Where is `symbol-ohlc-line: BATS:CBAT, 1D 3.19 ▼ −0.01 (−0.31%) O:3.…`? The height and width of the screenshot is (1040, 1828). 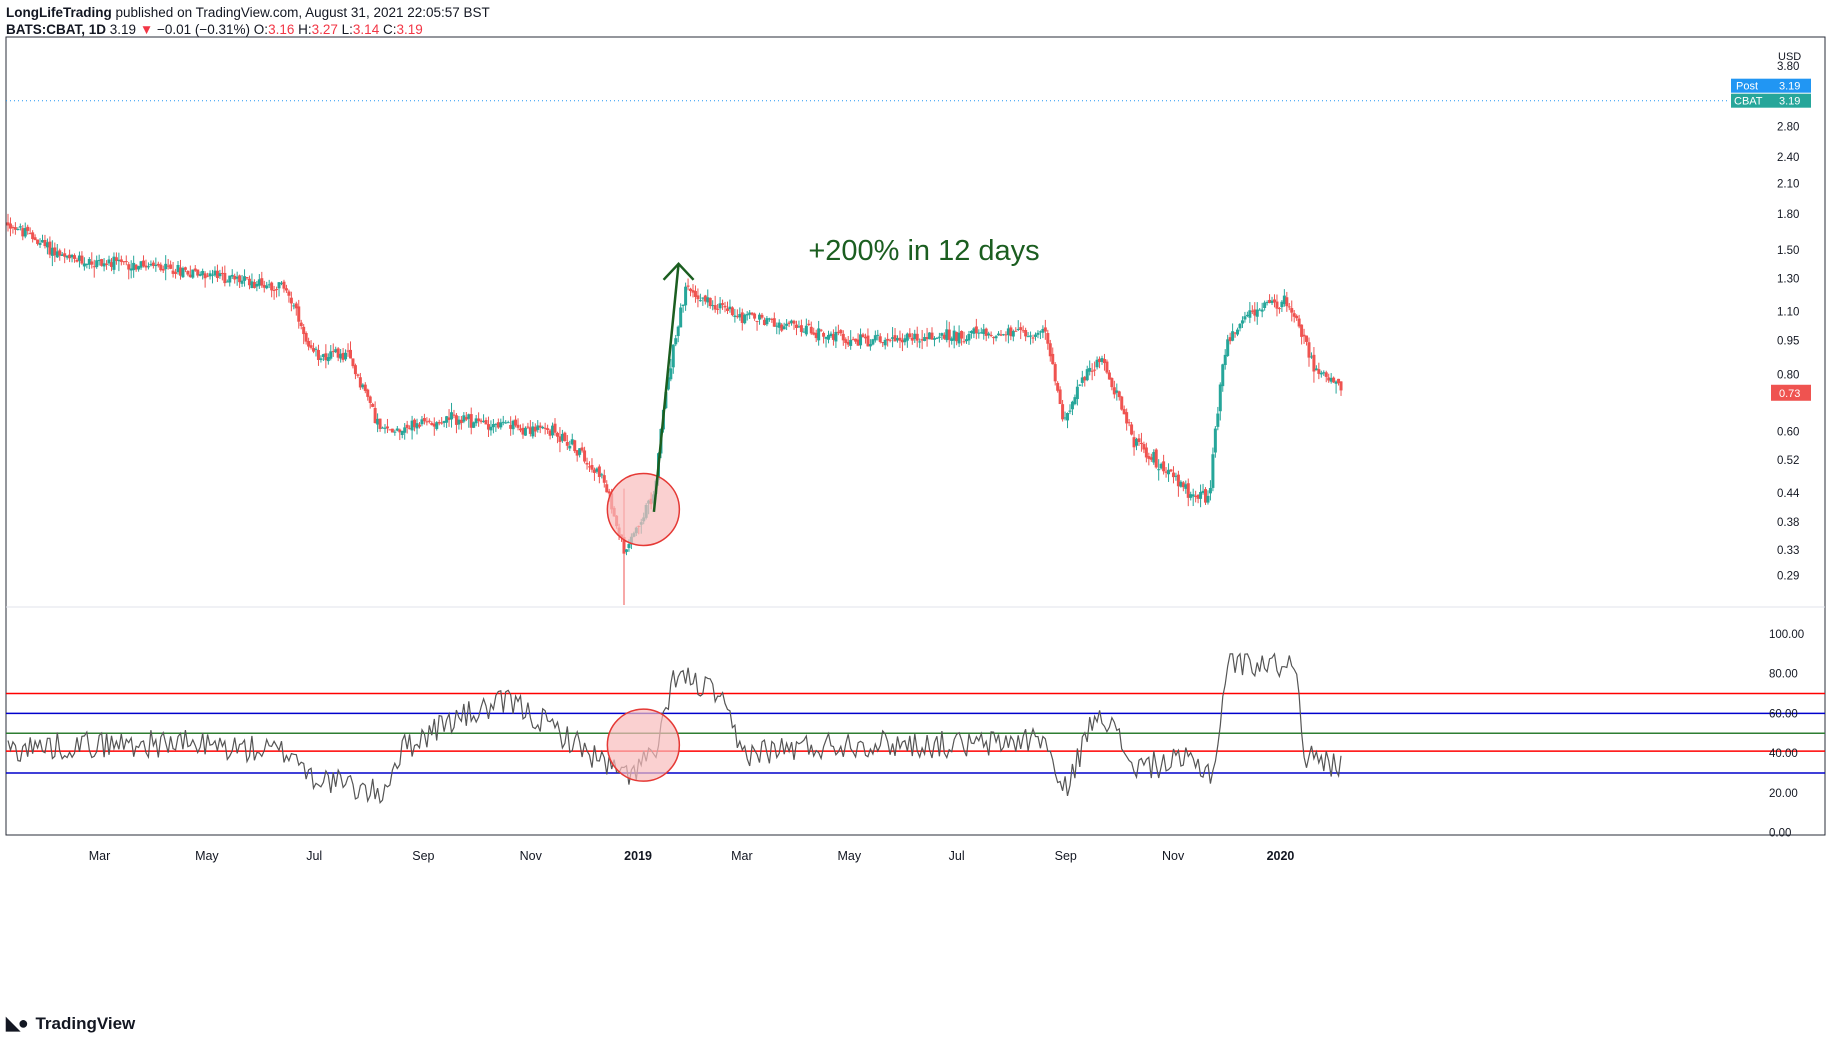
symbol-ohlc-line: BATS:CBAT, 1D 3.19 ▼ −0.01 (−0.31%) O:3.… is located at coordinates (214, 29).